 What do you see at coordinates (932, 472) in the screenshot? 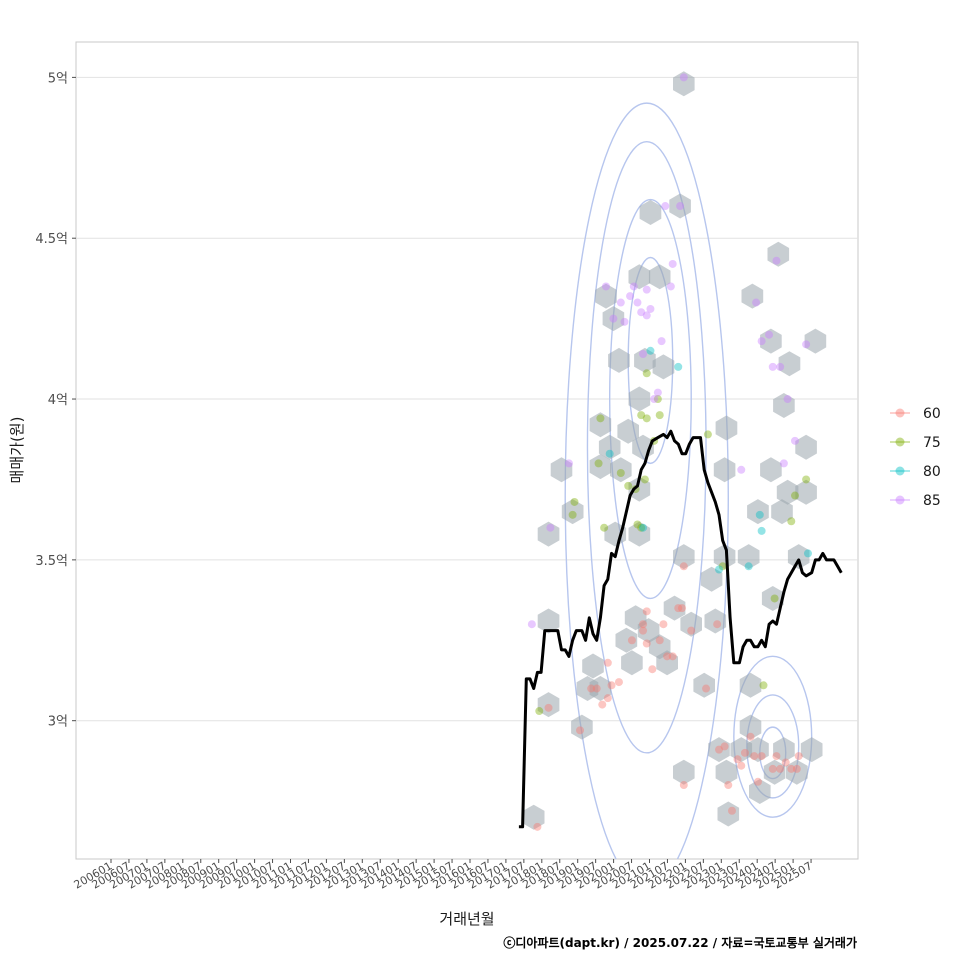
I see `legend-label: 80` at bounding box center [932, 472].